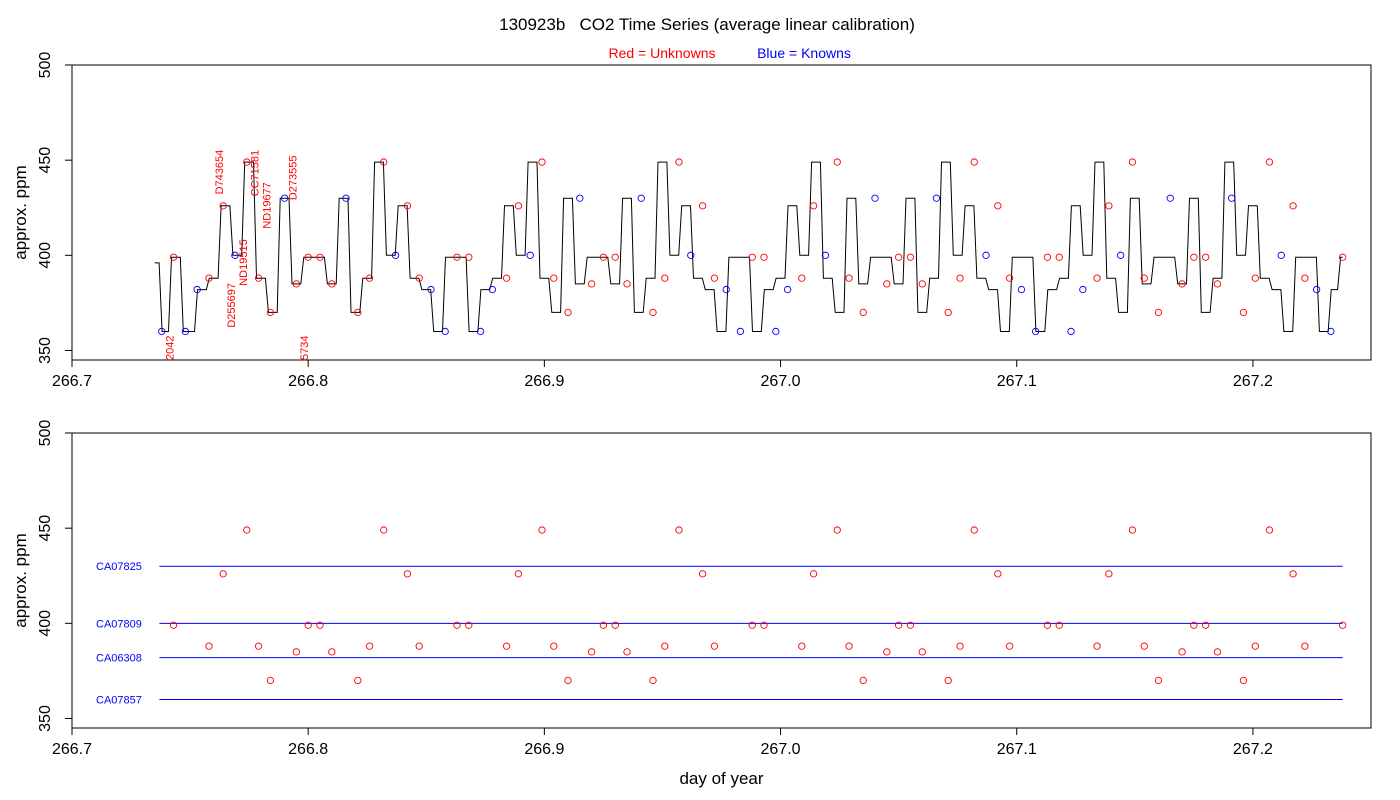  What do you see at coordinates (45, 433) in the screenshot?
I see `y-tick-label: 500` at bounding box center [45, 433].